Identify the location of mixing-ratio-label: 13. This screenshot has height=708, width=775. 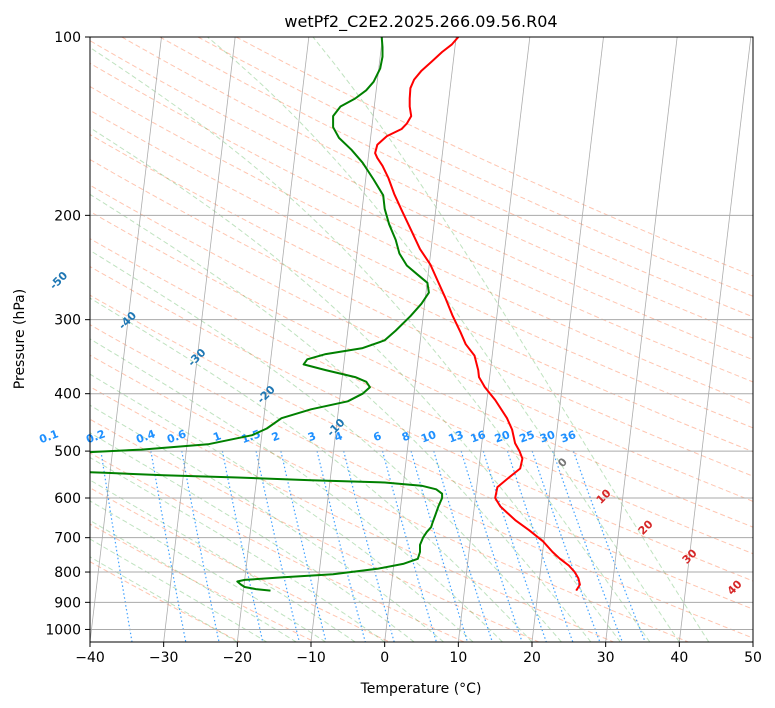
(456, 436).